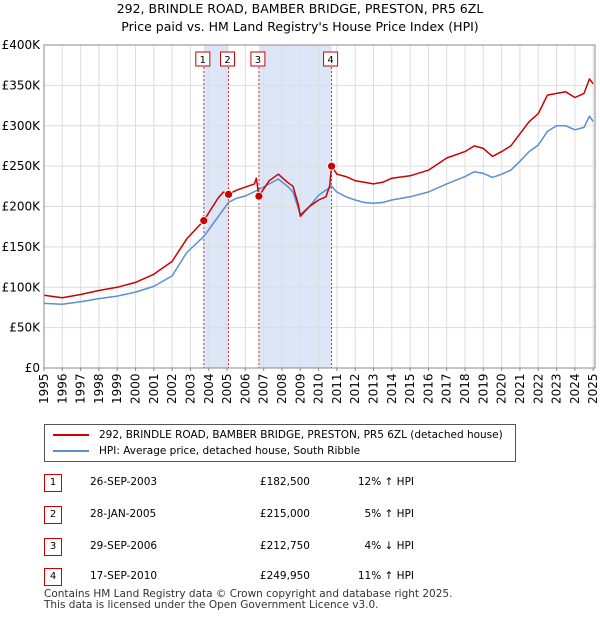  Describe the element at coordinates (284, 576) in the screenshot. I see `sale-price: £249,950` at that location.